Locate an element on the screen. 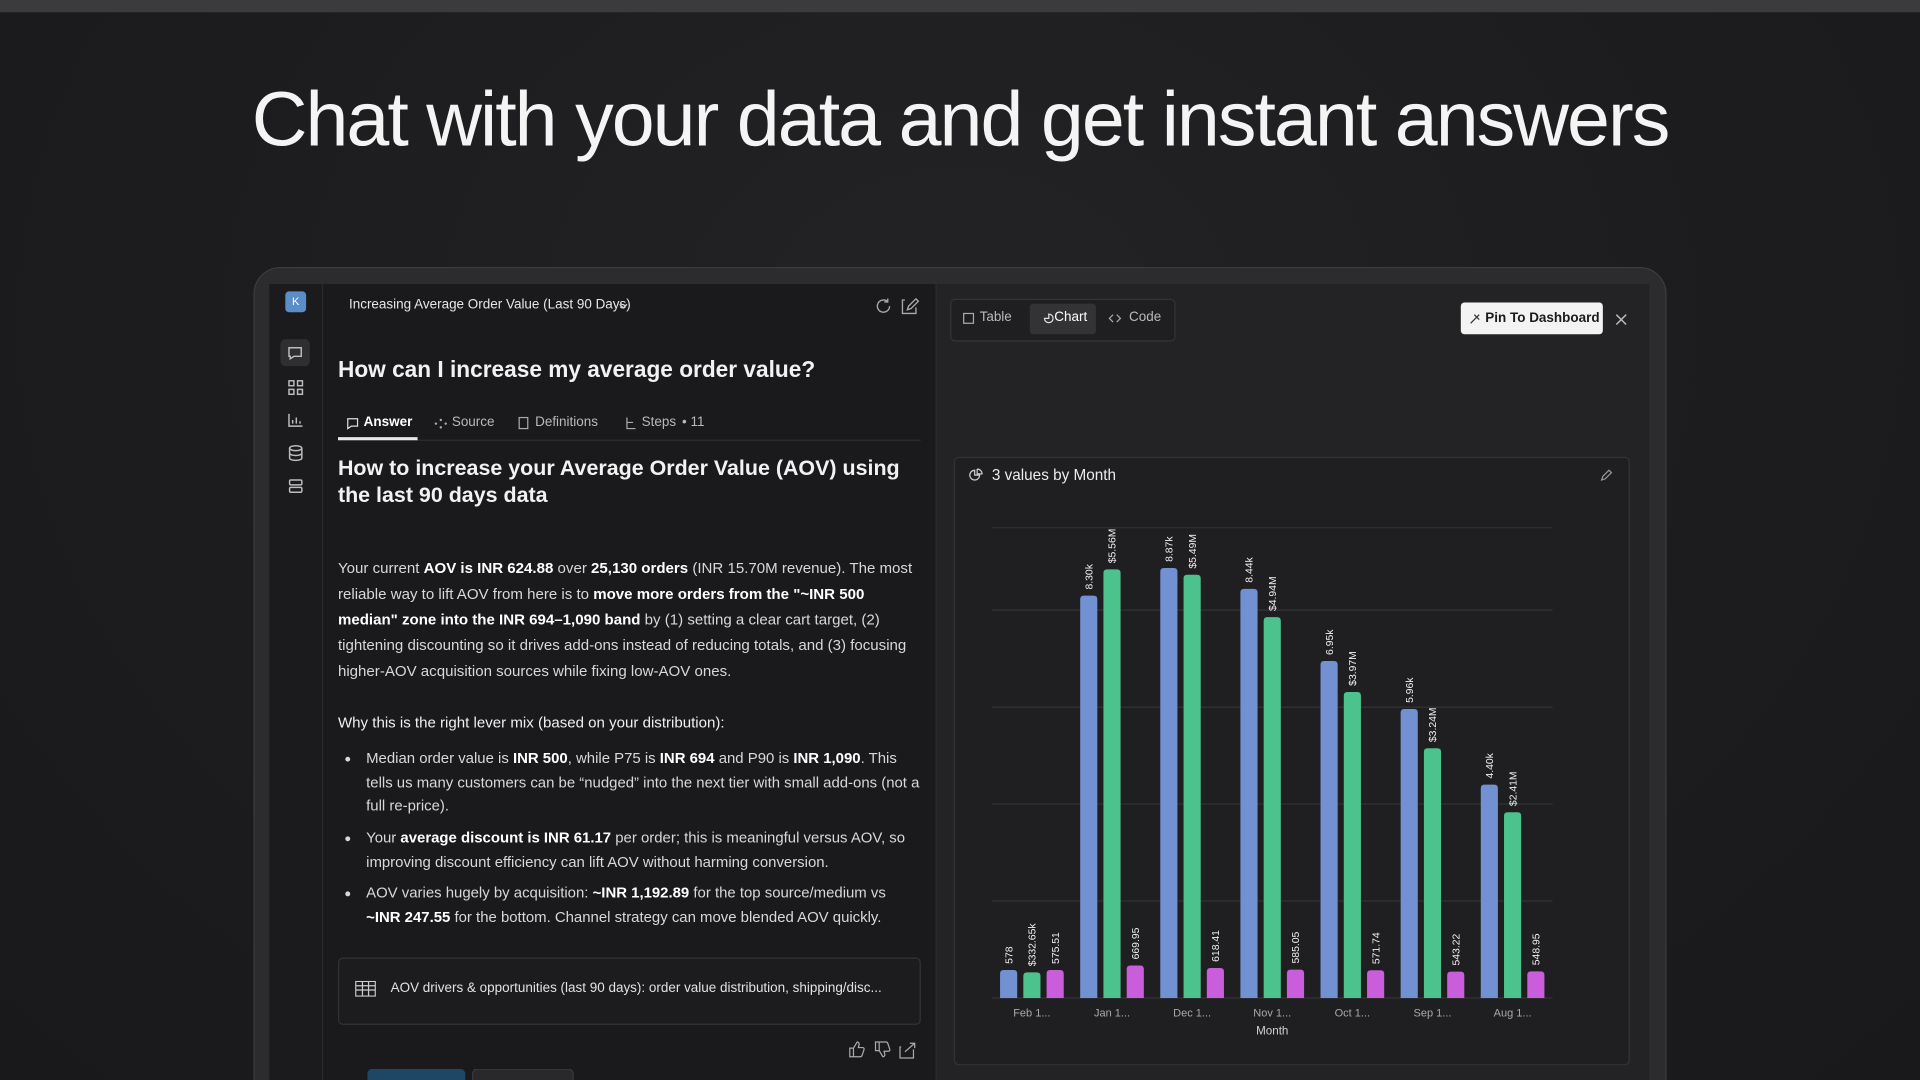  bold-text: INR 1,090 is located at coordinates (827, 758).